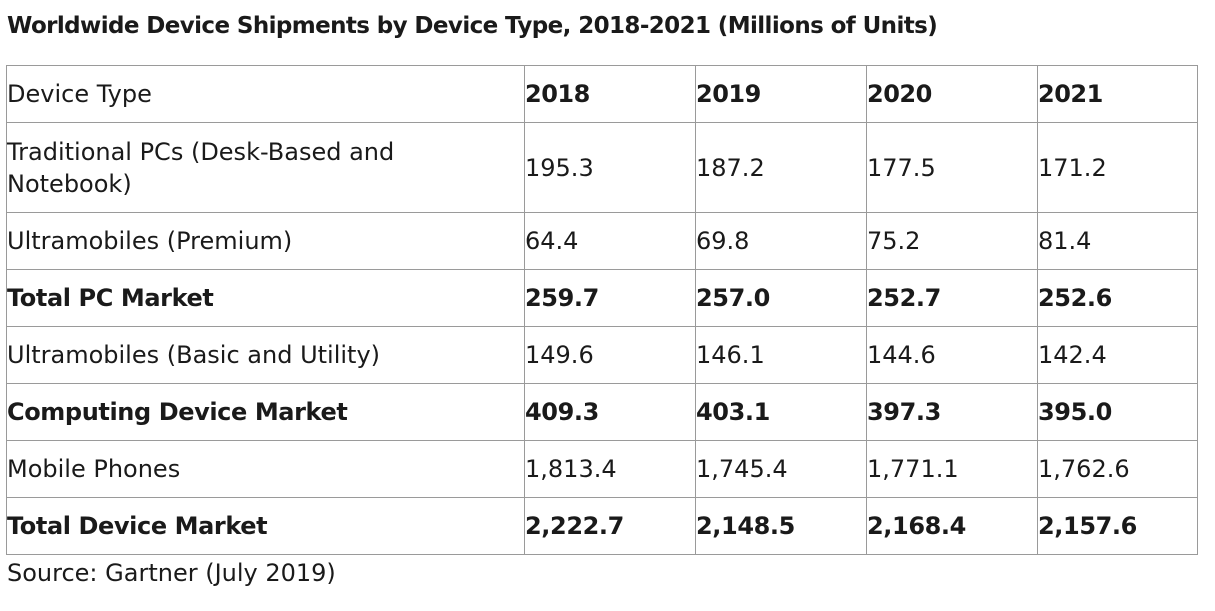  What do you see at coordinates (610, 167) in the screenshot?
I see `cell-value: 195.3` at bounding box center [610, 167].